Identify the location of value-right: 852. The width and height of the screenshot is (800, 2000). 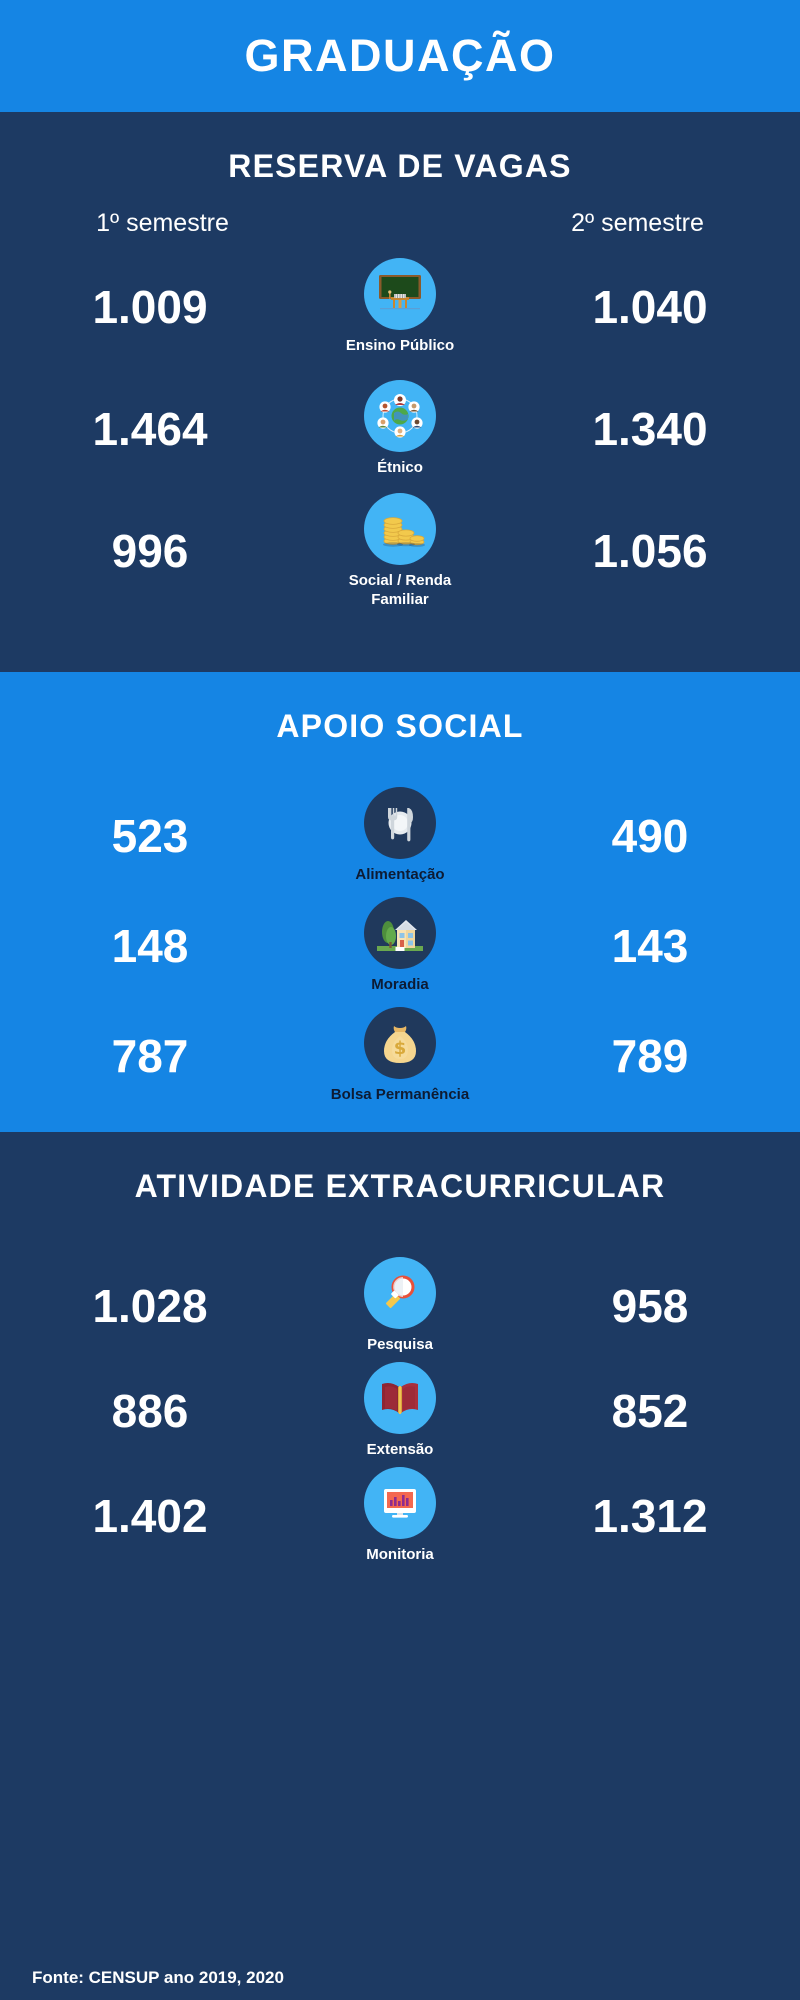
(650, 1410).